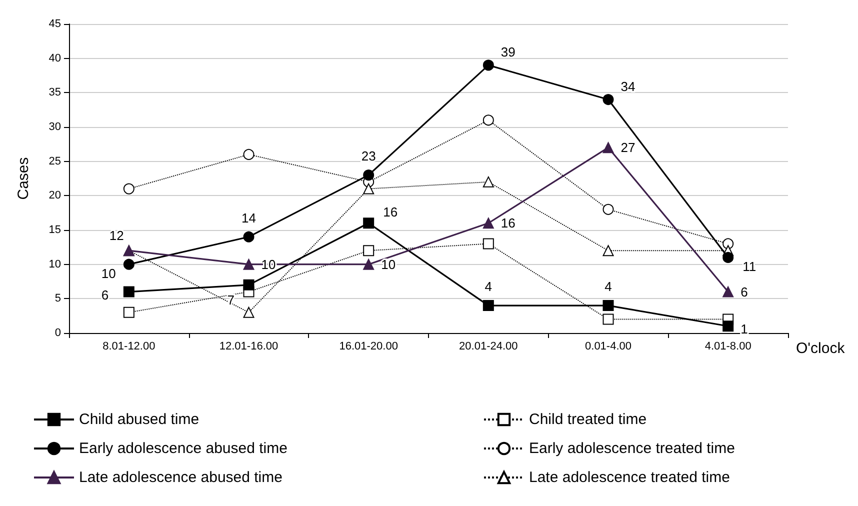 The image size is (858, 506). What do you see at coordinates (54, 127) in the screenshot?
I see `y-tick-label: 30` at bounding box center [54, 127].